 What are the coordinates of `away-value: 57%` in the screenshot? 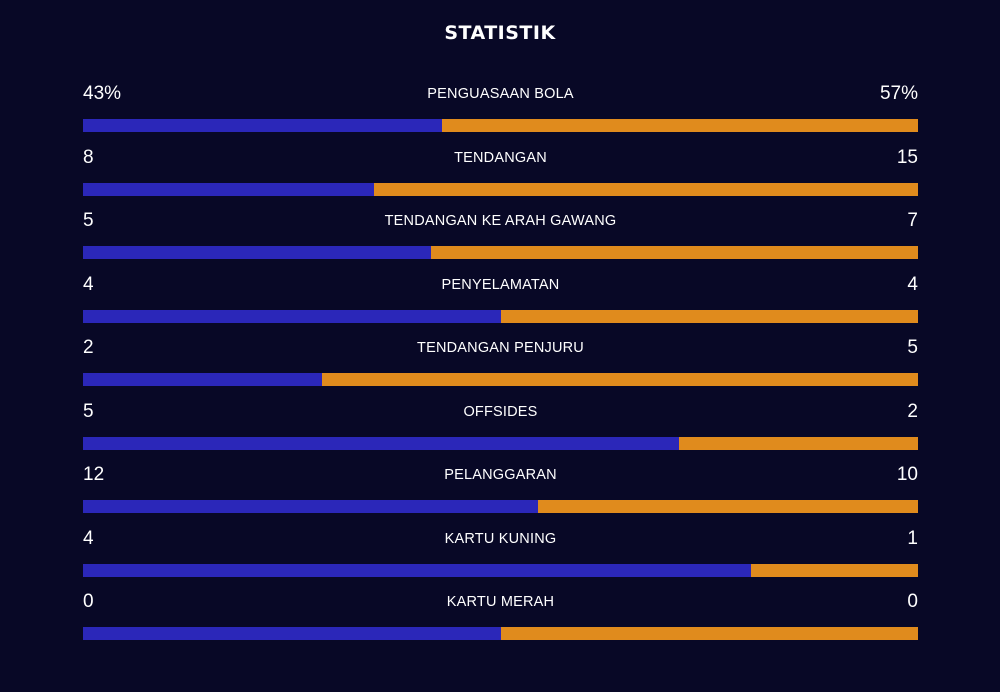 It's located at (898, 93).